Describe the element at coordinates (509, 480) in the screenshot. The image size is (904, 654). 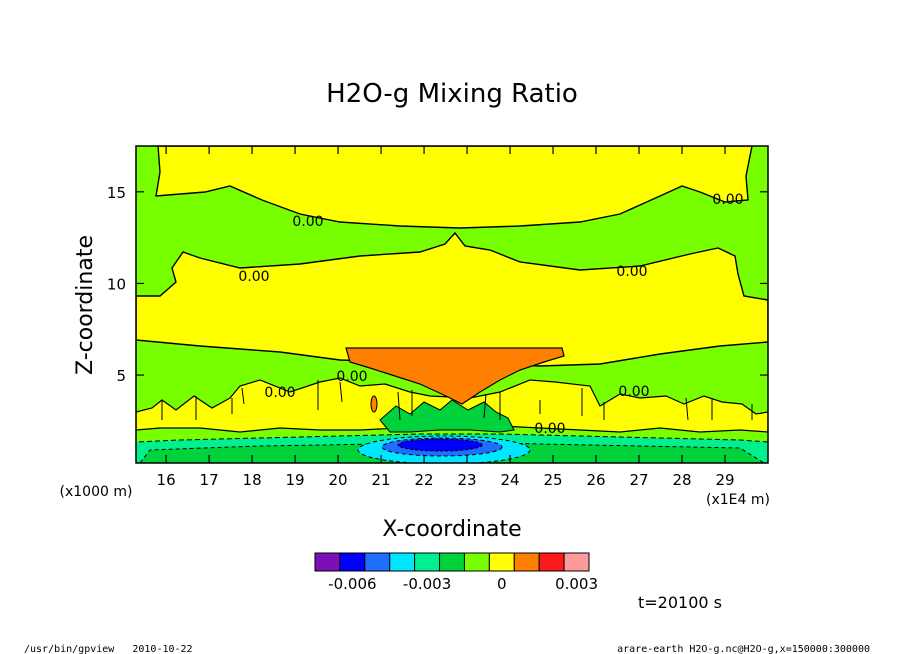
I see `x-tick-label: 24` at that location.